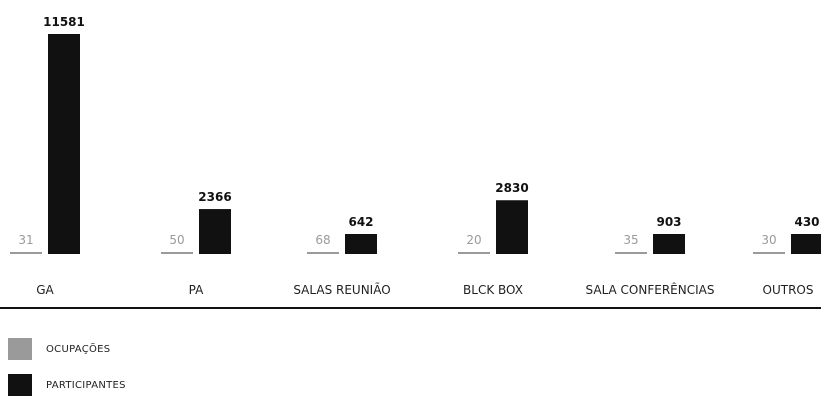 This screenshot has height=410, width=821. What do you see at coordinates (215, 231) in the screenshot?
I see `bar-participantes-pa` at bounding box center [215, 231].